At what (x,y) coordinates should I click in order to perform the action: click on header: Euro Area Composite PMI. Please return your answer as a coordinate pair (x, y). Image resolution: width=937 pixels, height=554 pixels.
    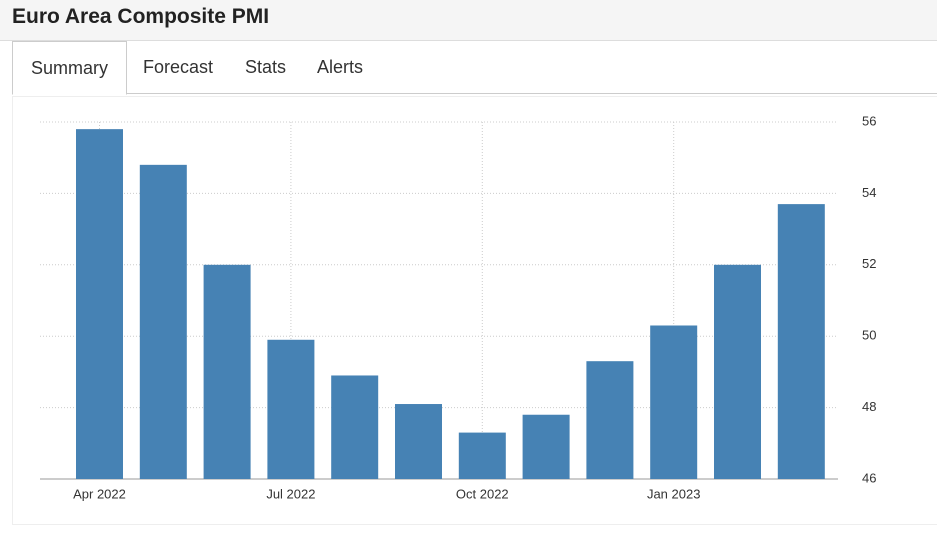
    Looking at the image, I should click on (468, 20).